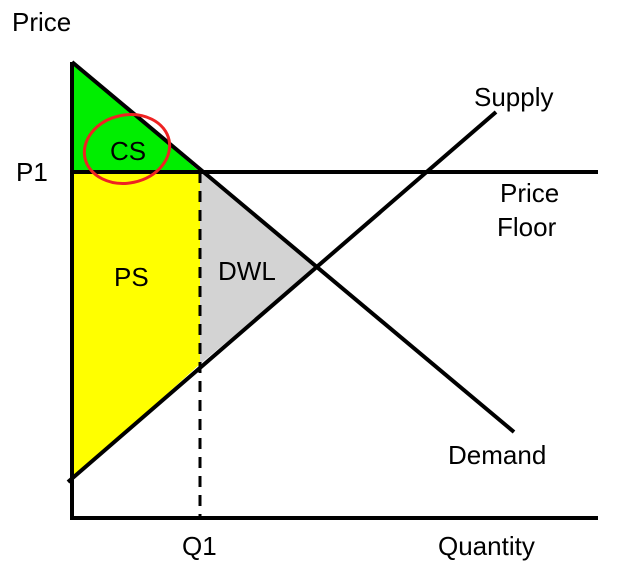 This screenshot has width=621, height=581. What do you see at coordinates (247, 271) in the screenshot?
I see `deadweight-loss-label: DWL` at bounding box center [247, 271].